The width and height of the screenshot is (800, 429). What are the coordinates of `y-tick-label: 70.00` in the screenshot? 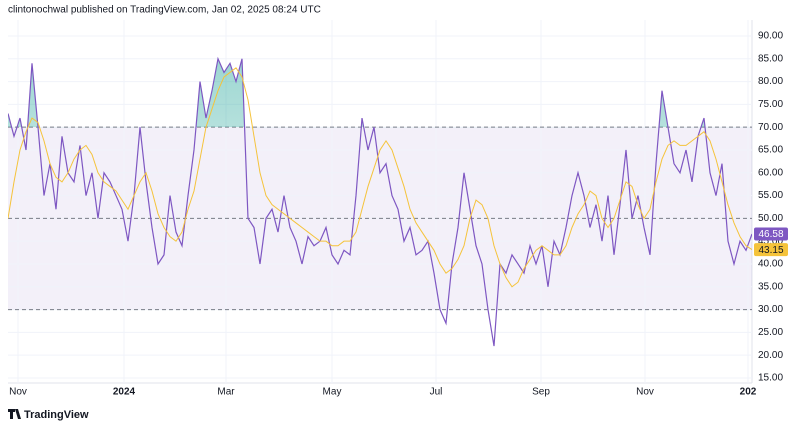 It's located at (770, 127).